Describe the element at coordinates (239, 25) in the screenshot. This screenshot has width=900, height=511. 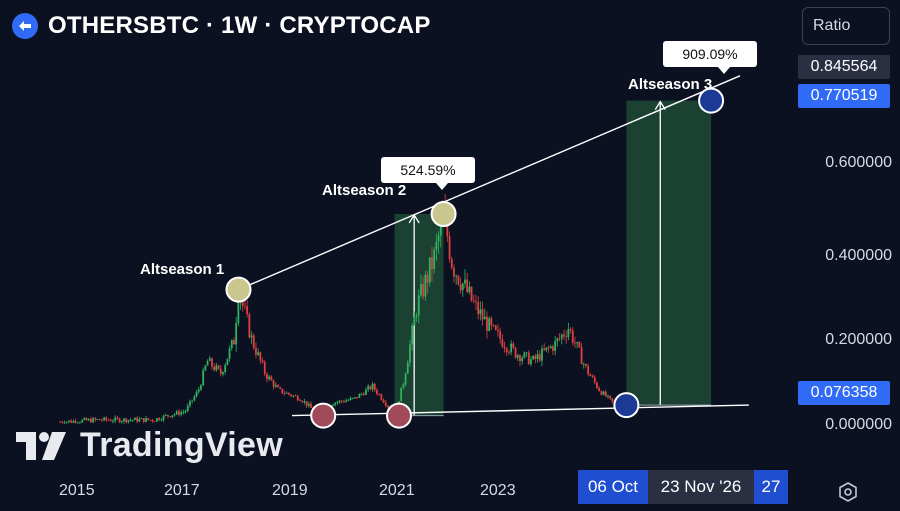
I see `symbol-title: OTHERSBTC · 1W · CRYPTOCAP` at that location.